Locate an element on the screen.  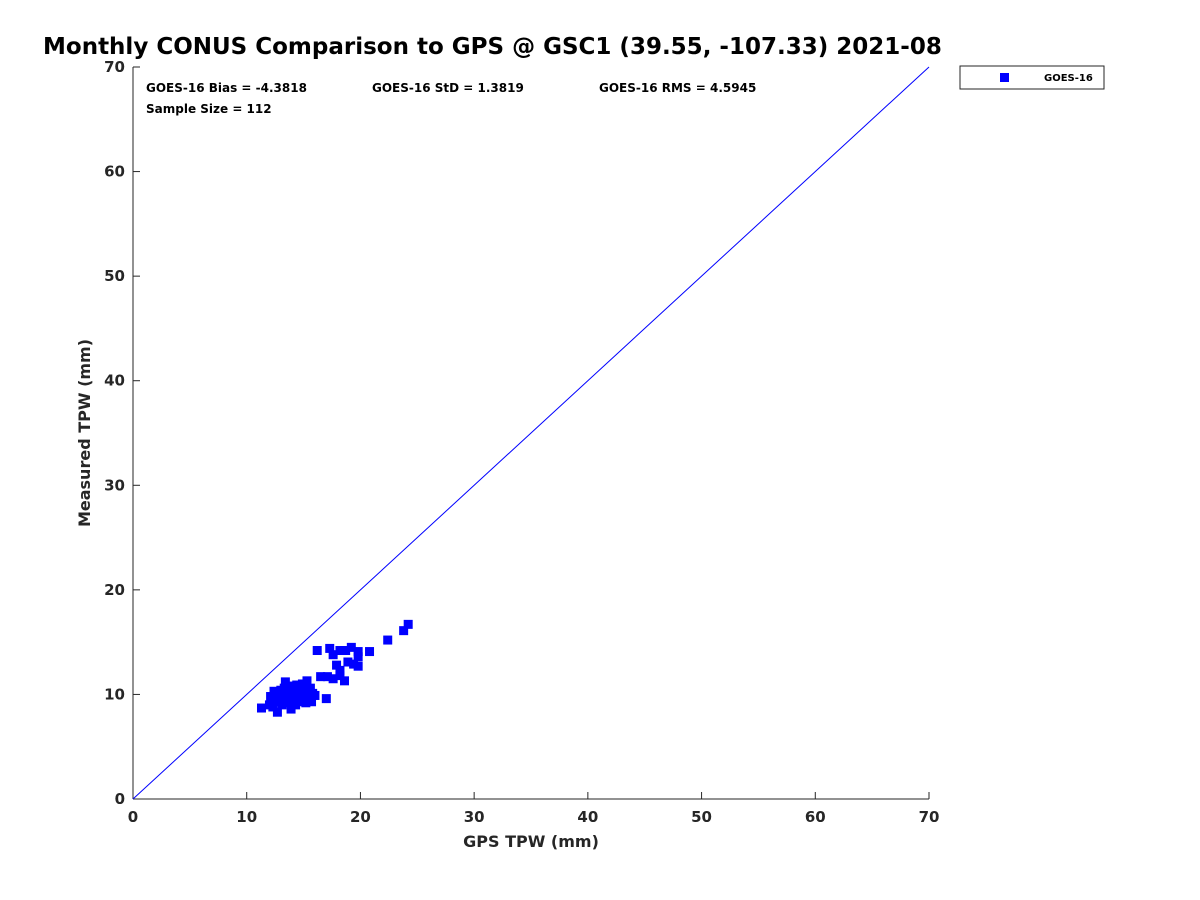
legend-marker-goes16 is located at coordinates (1004, 77).